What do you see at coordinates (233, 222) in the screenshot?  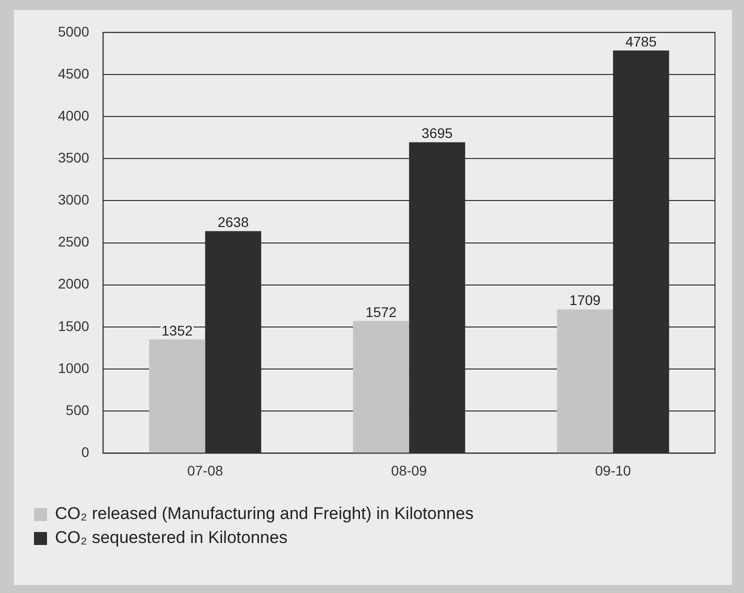 I see `data-label: 2638` at bounding box center [233, 222].